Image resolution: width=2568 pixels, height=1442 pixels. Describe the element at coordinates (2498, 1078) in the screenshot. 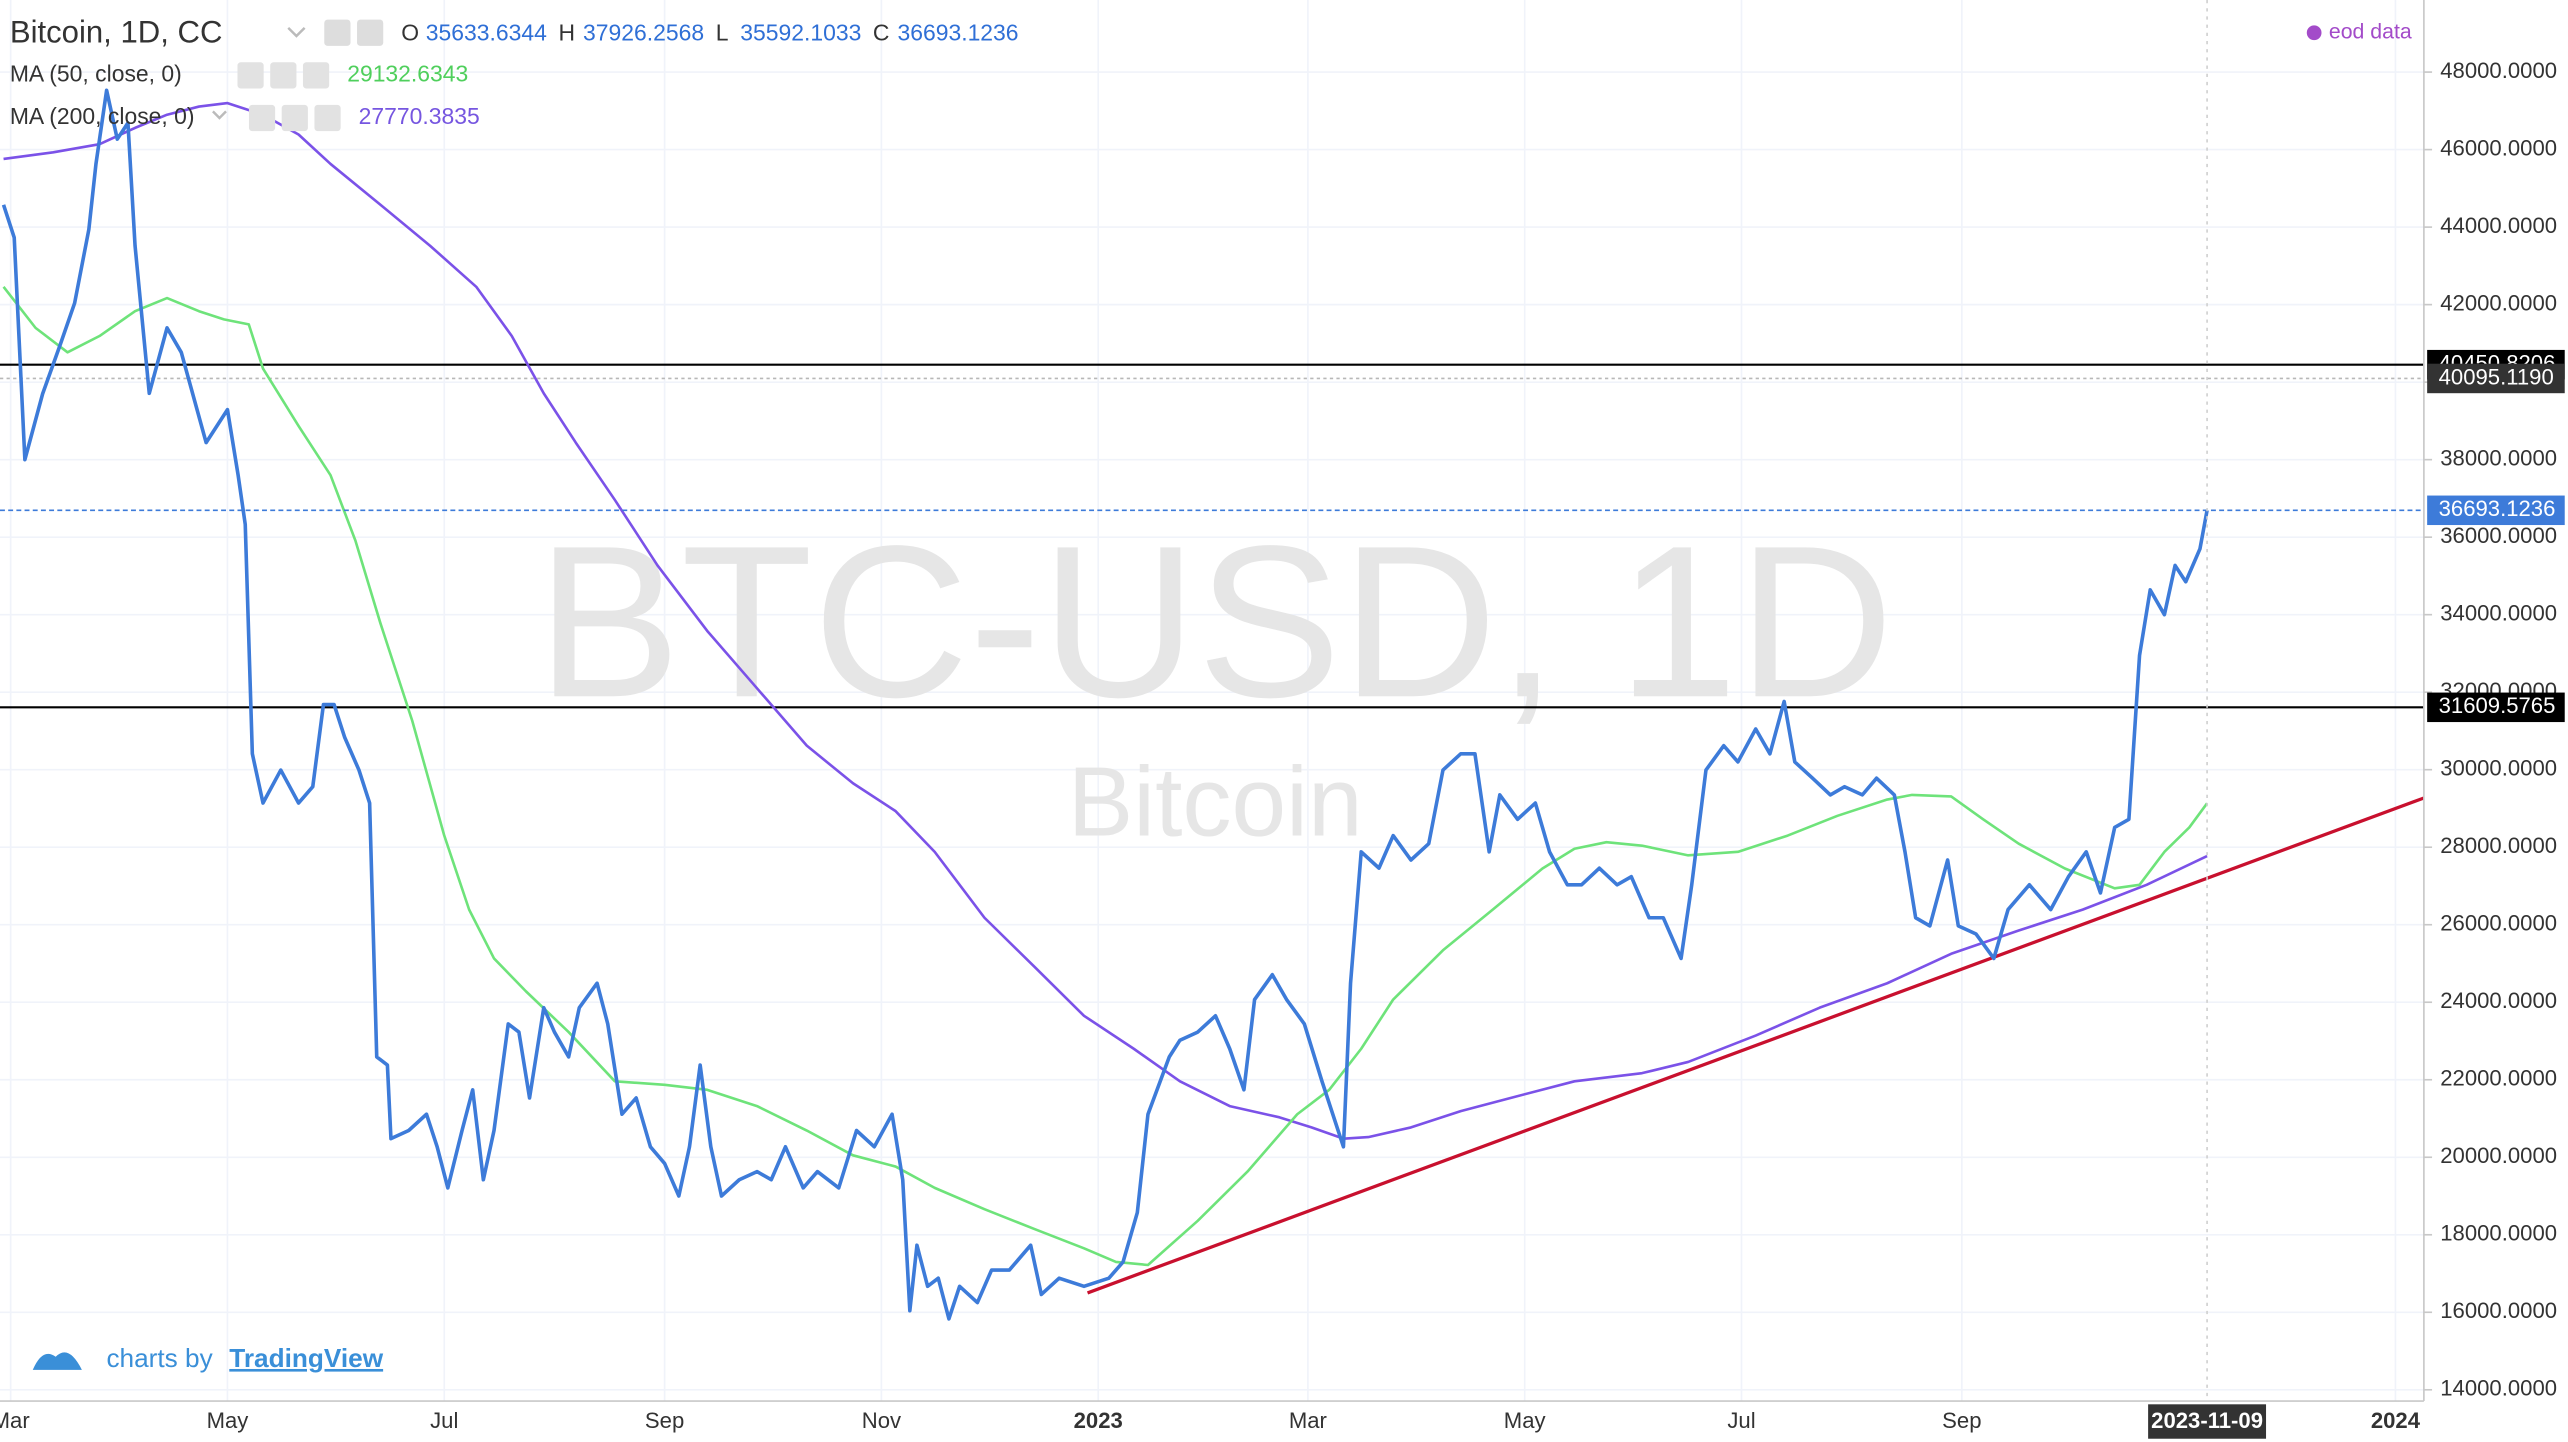

I see `y-tick-label: 22000.0000` at that location.